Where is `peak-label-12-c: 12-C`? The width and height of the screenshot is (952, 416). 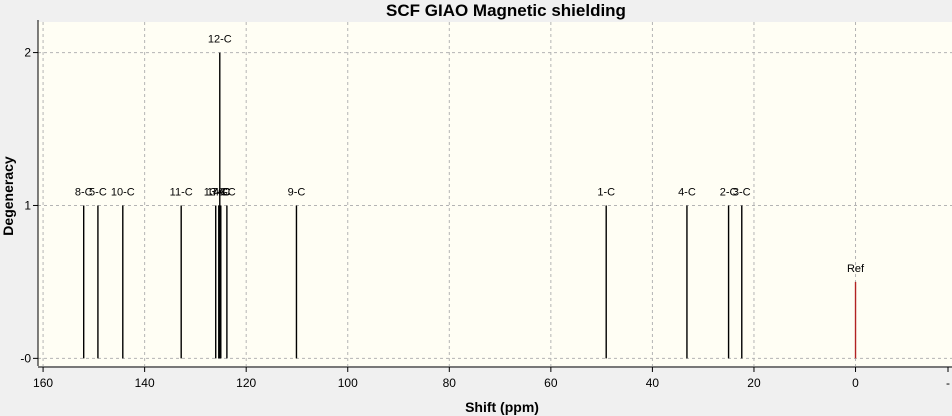 peak-label-12-c: 12-C is located at coordinates (220, 40).